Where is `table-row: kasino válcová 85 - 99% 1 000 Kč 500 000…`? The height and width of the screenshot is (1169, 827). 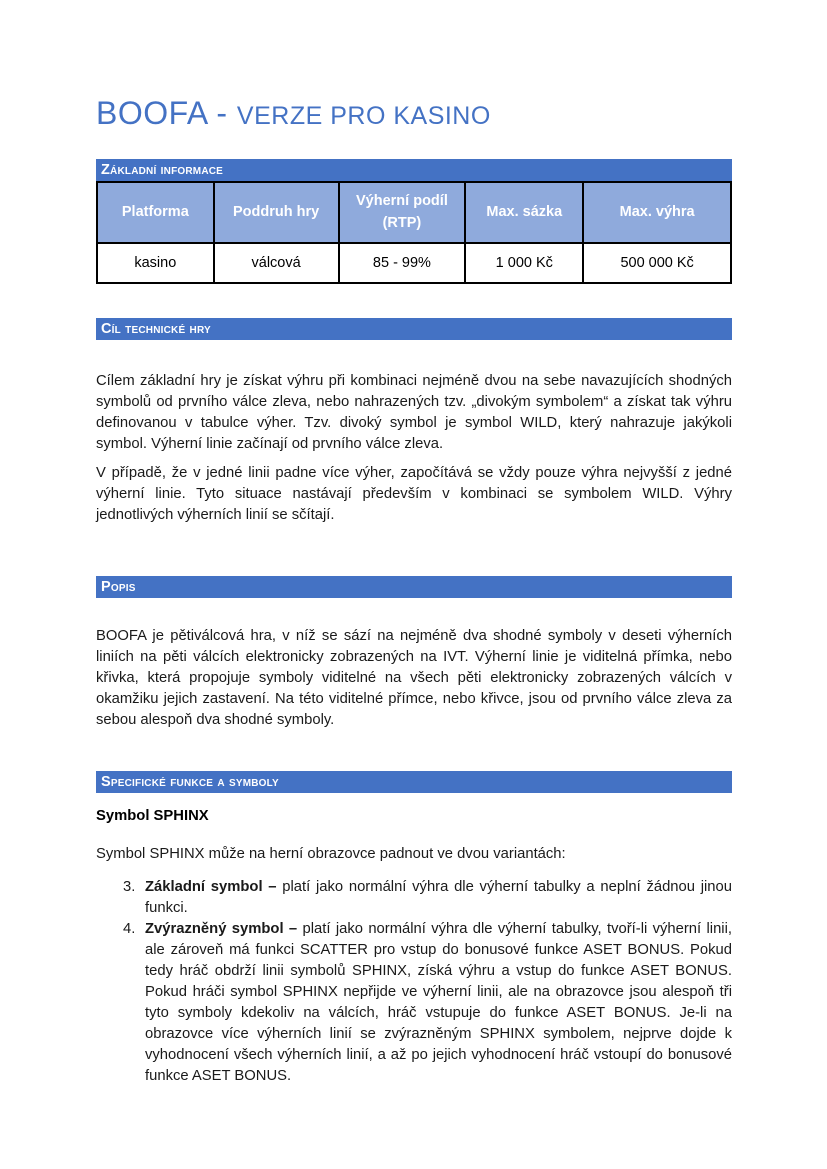
table-row: kasino válcová 85 - 99% 1 000 Kč 500 000… is located at coordinates (414, 263).